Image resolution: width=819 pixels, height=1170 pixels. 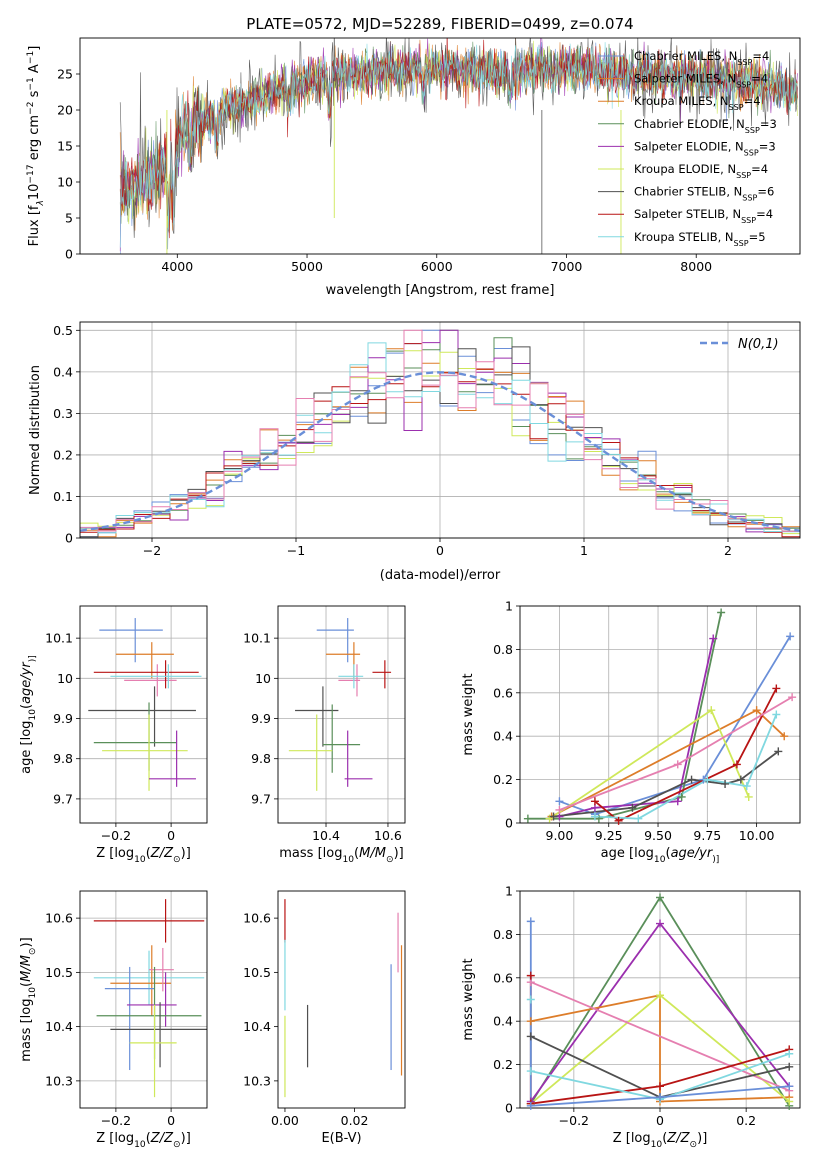 What do you see at coordinates (440, 290) in the screenshot?
I see `x-axis-label: wavelength [Angstrom, rest frame]` at bounding box center [440, 290].